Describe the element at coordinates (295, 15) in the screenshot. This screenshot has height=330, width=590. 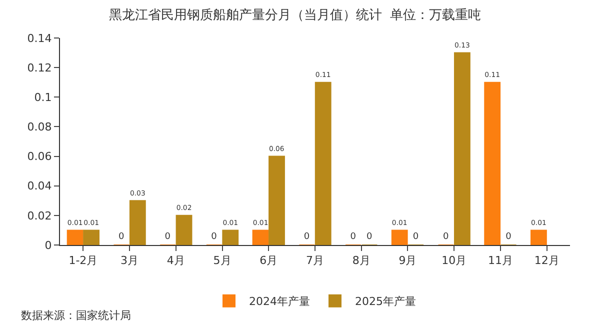
I see `chart-title: 黑龙江省民用钢质船舶产量分月（当月值）统计 单位：万载重吨` at that location.